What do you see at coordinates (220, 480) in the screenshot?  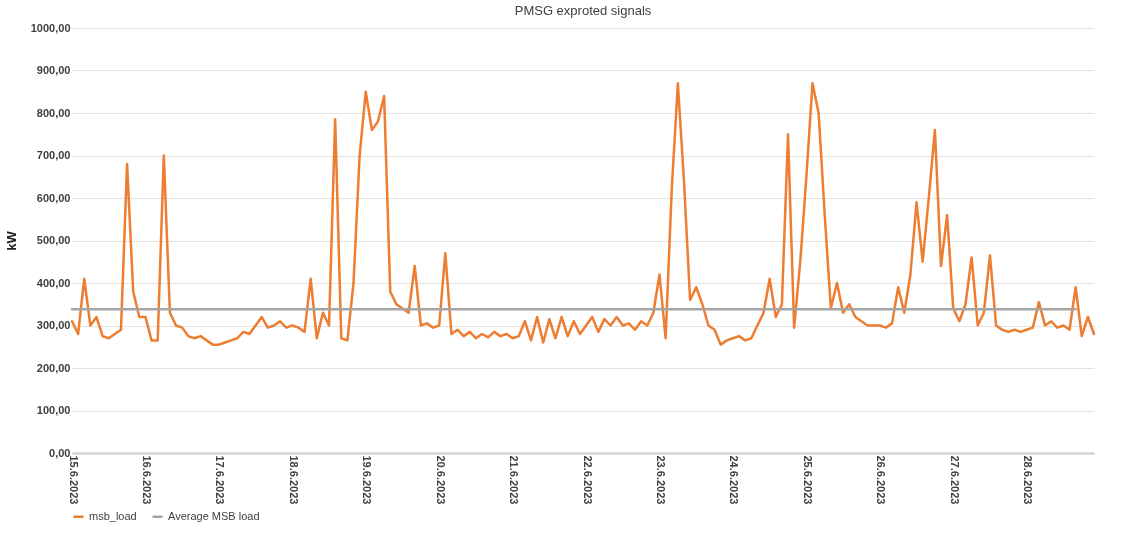 I see `x-tick-label: 17.6.2023` at bounding box center [220, 480].